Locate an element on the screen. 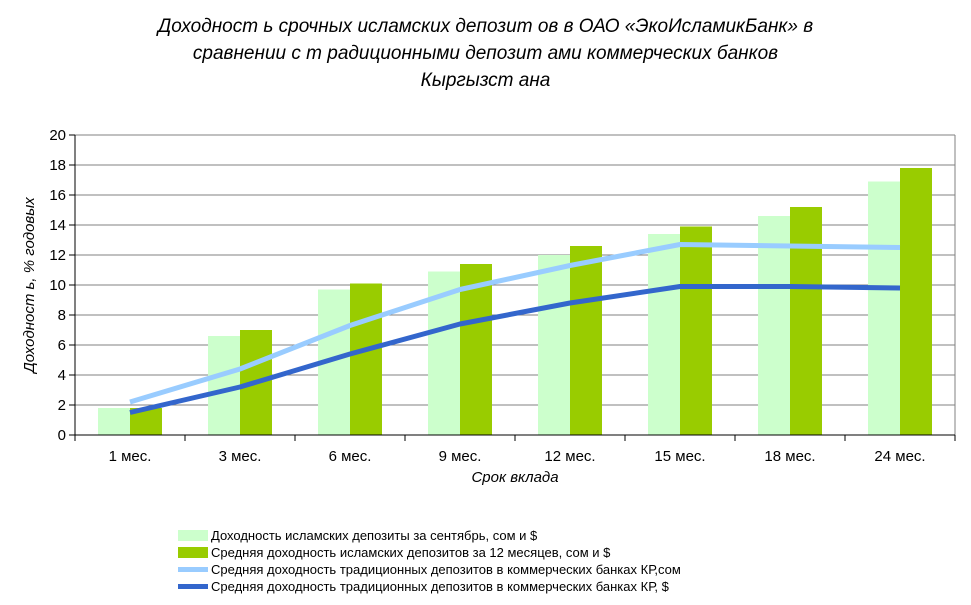  y-tick-label: 20 is located at coordinates (57, 135).